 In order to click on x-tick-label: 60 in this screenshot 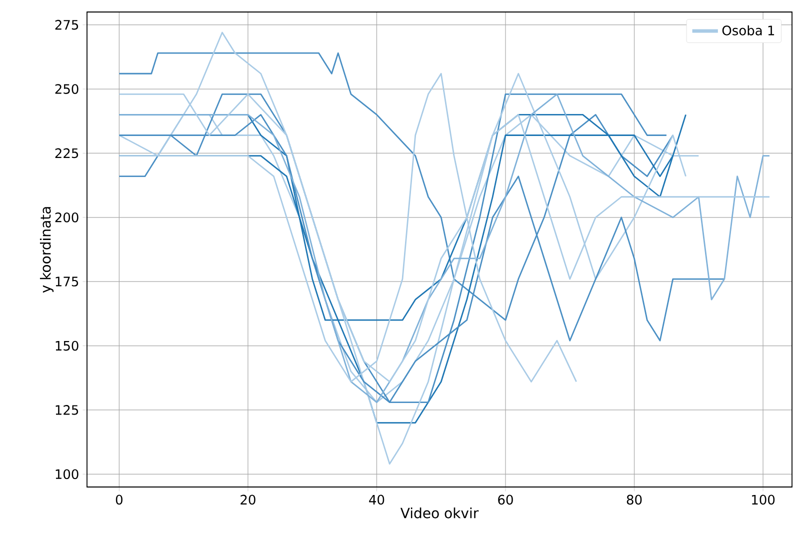, I will do `click(505, 499)`.